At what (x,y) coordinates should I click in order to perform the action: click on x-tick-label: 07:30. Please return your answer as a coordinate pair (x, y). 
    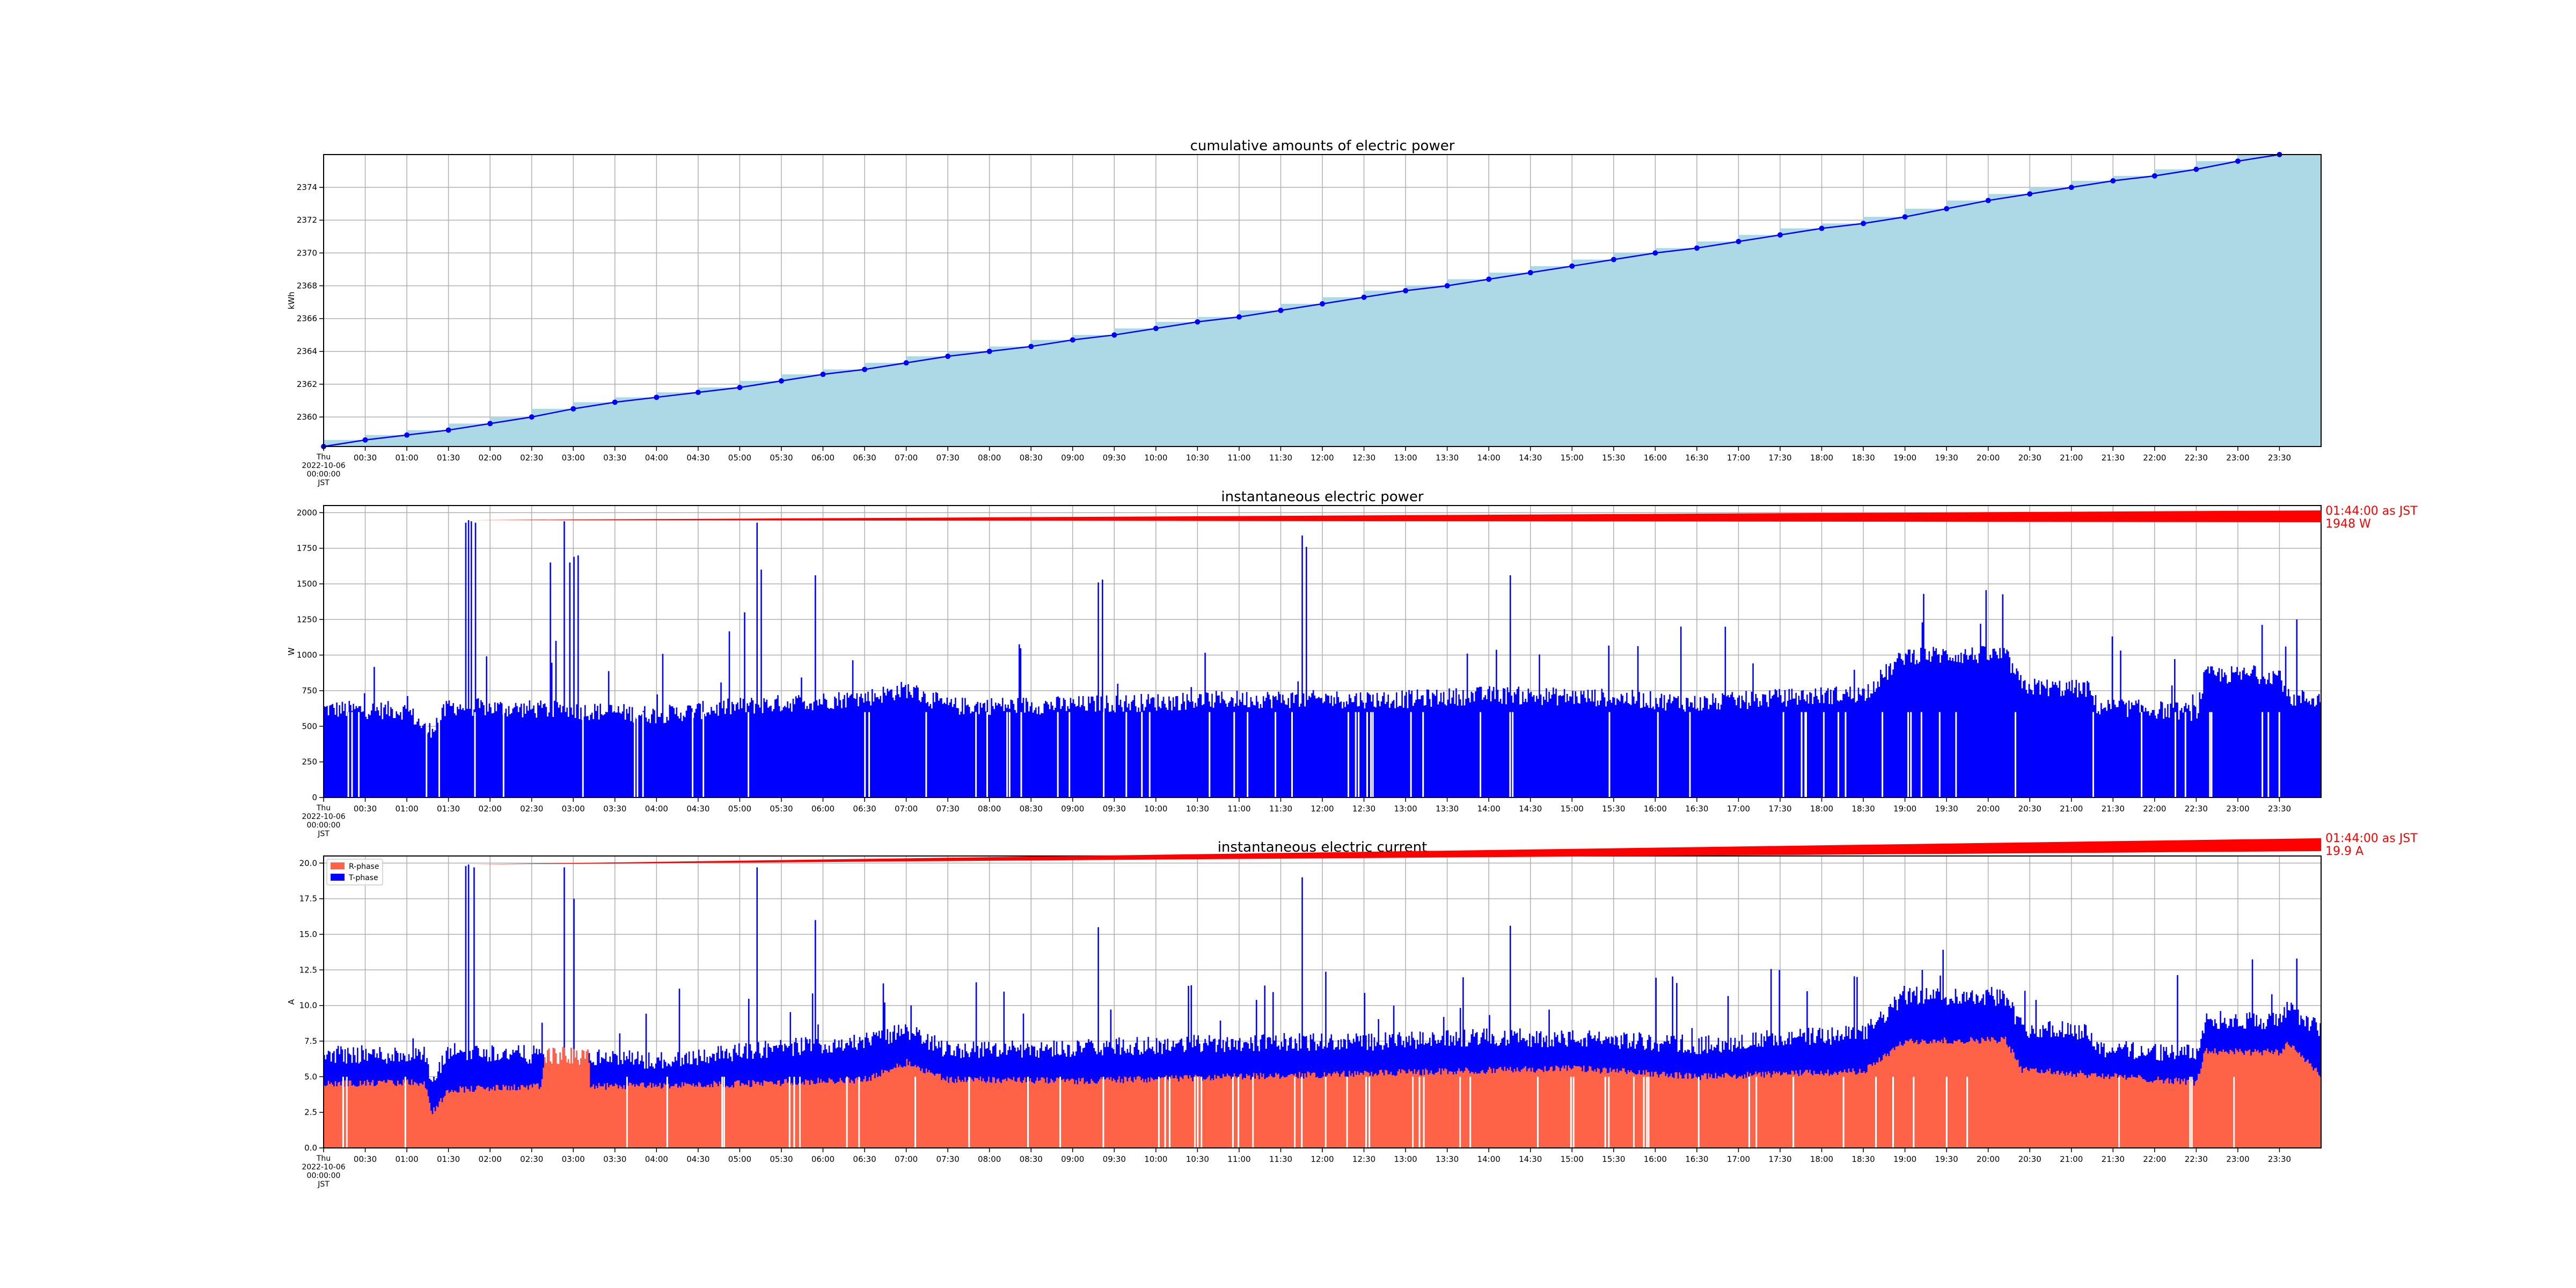
    Looking at the image, I should click on (948, 809).